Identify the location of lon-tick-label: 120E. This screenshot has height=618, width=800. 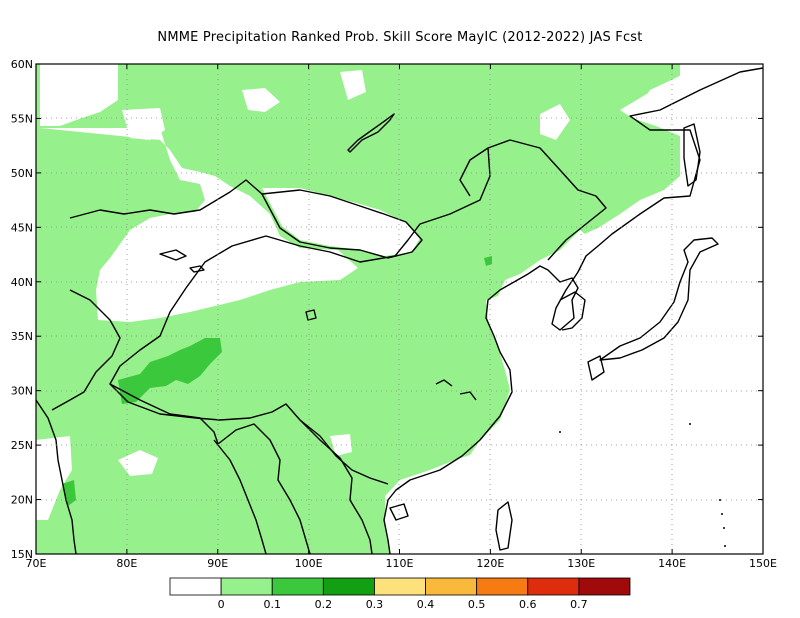
(490, 563).